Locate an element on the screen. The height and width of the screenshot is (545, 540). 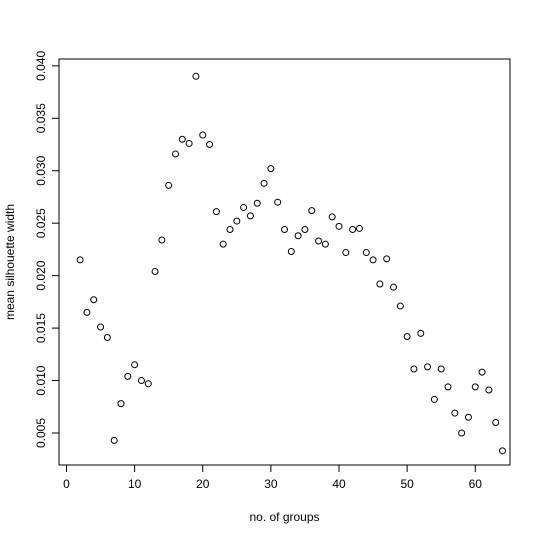
y-axis: 0.005 0.010 0.015 0.020 0.025 0.030 0.035 0.040 is located at coordinates (47, 249).